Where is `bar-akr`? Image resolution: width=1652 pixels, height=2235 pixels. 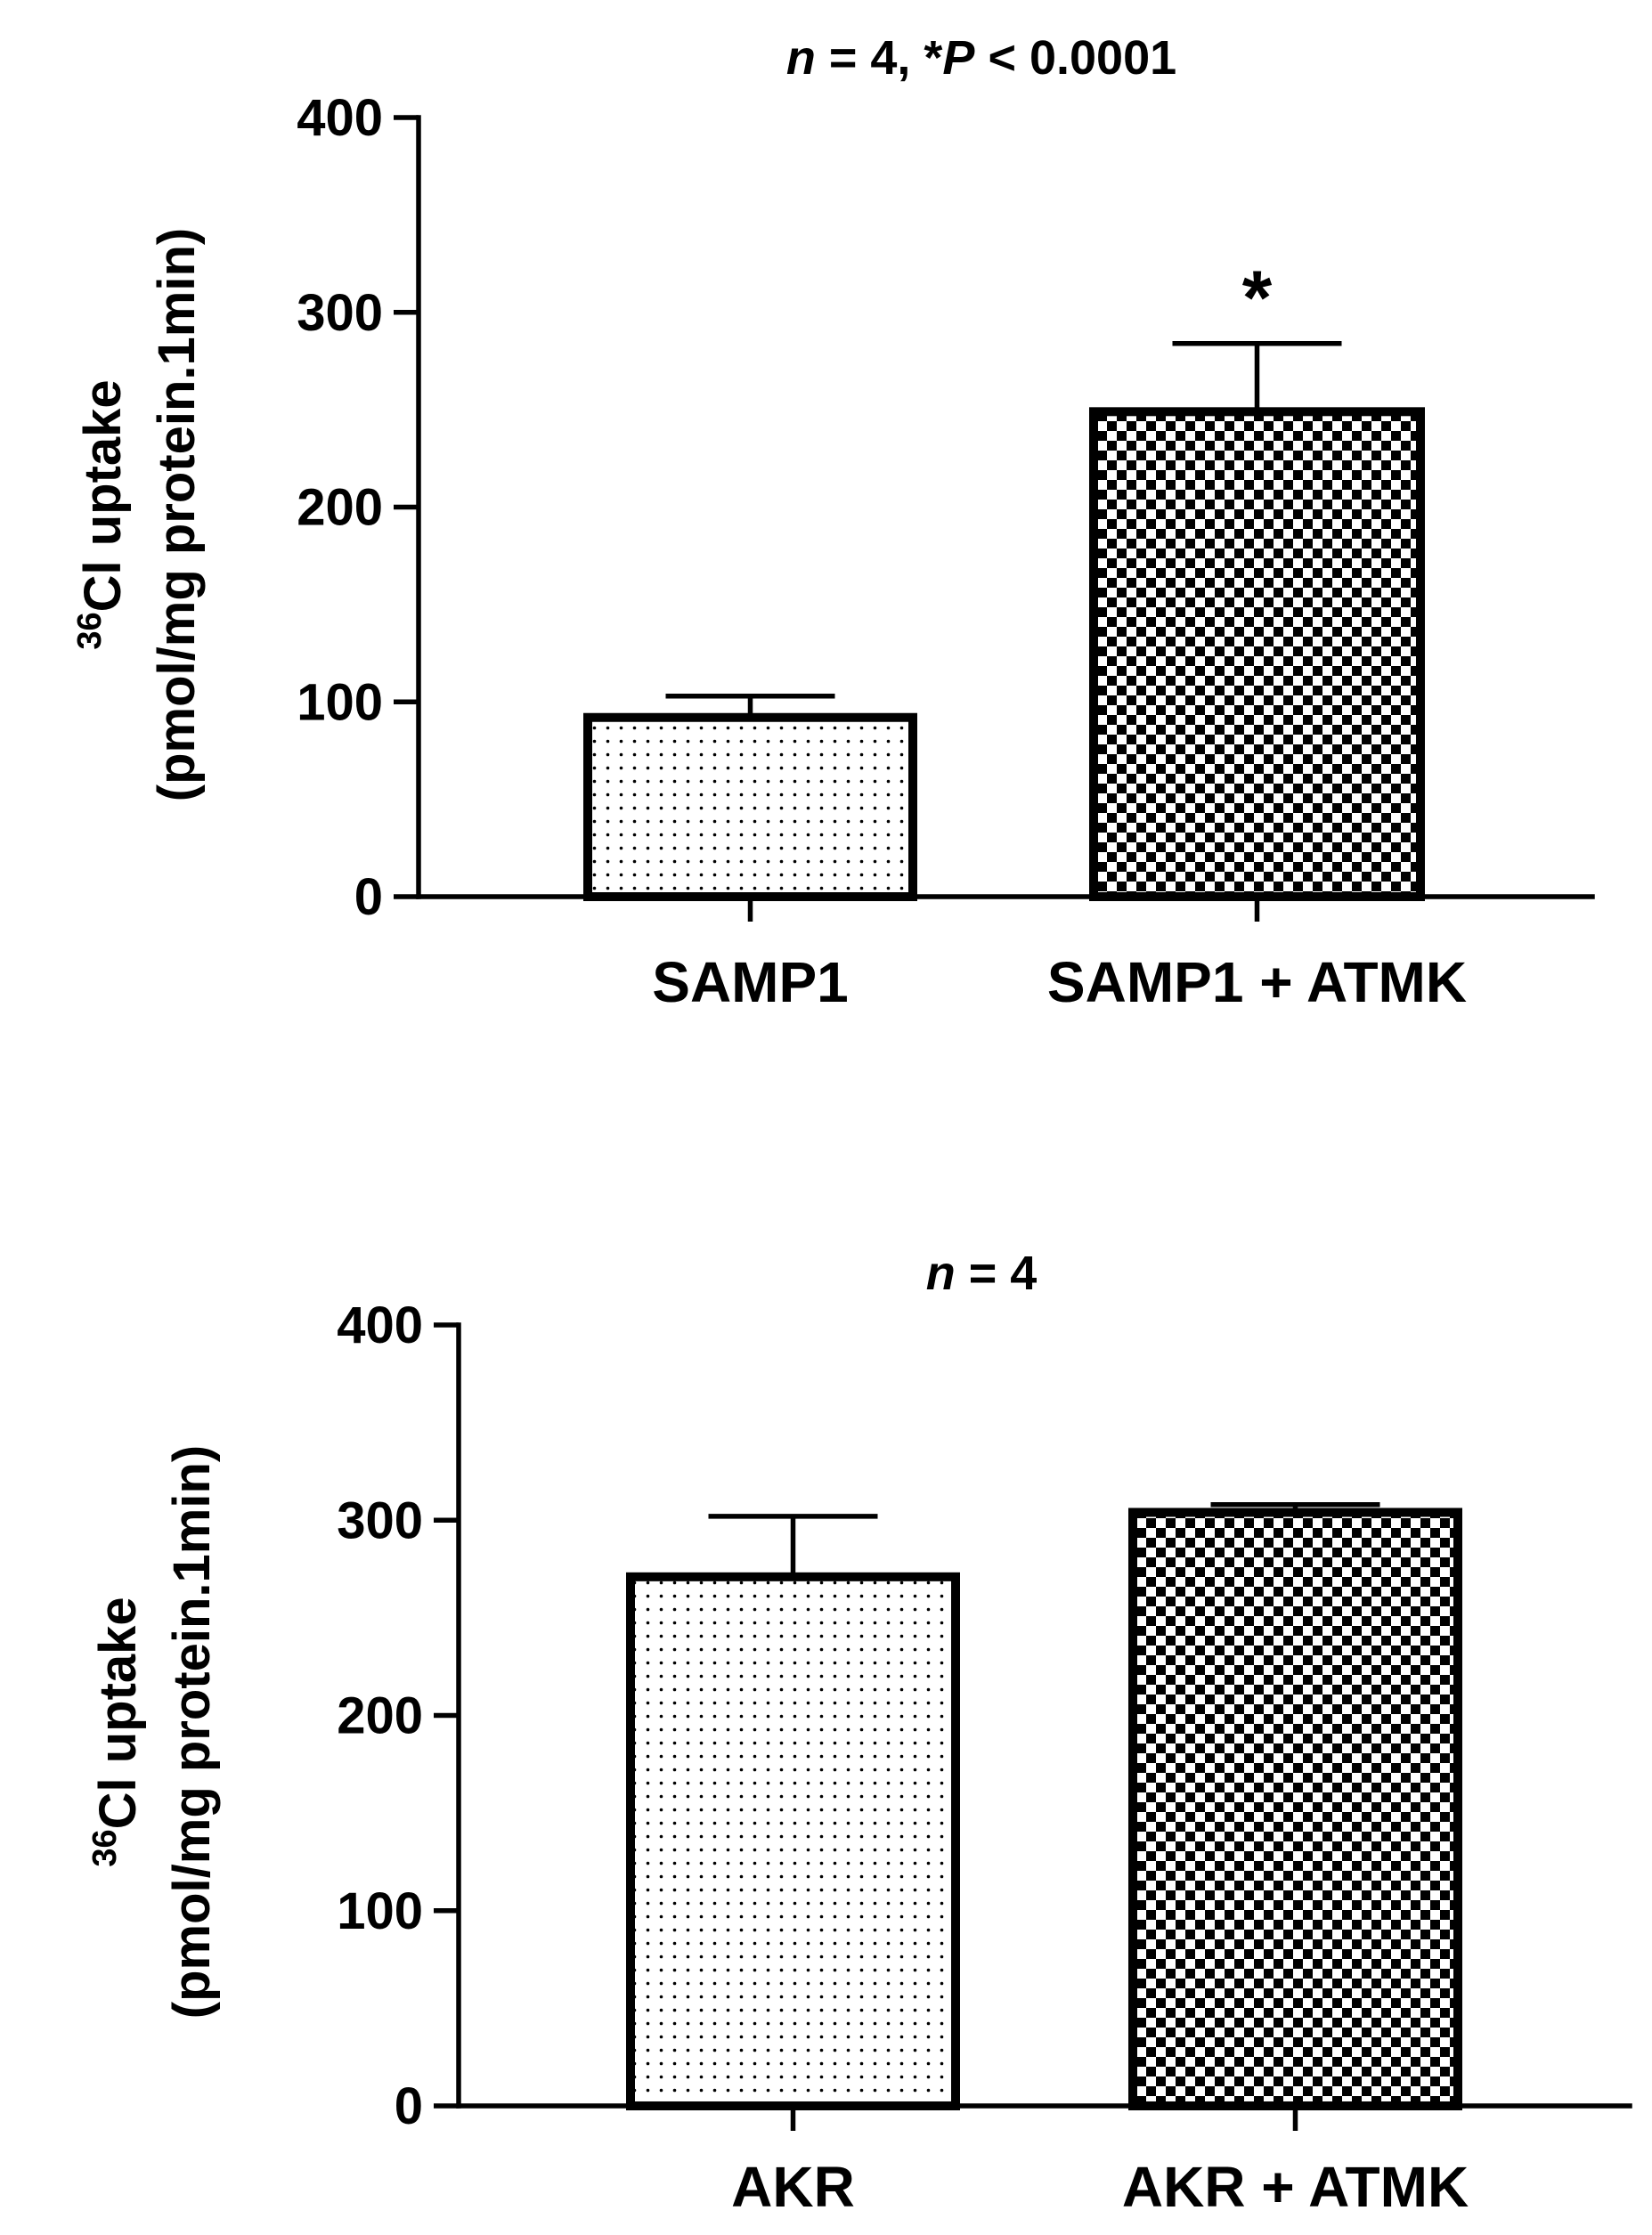
bar-akr is located at coordinates (793, 1841).